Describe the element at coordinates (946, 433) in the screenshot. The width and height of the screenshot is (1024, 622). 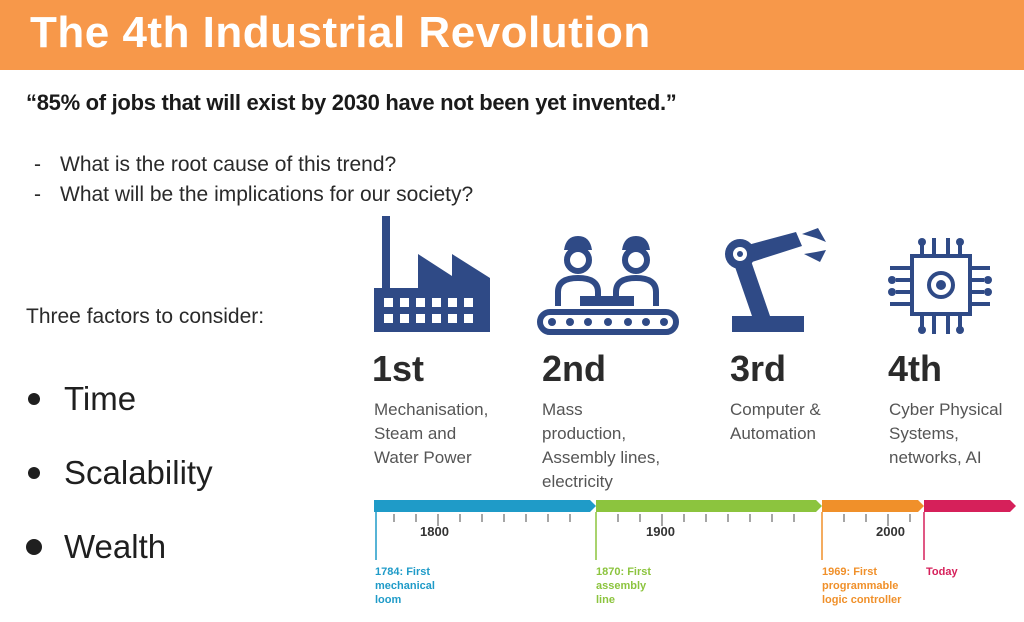
I see `revolution-description: Cyber Physical Systems, networks, AI` at that location.